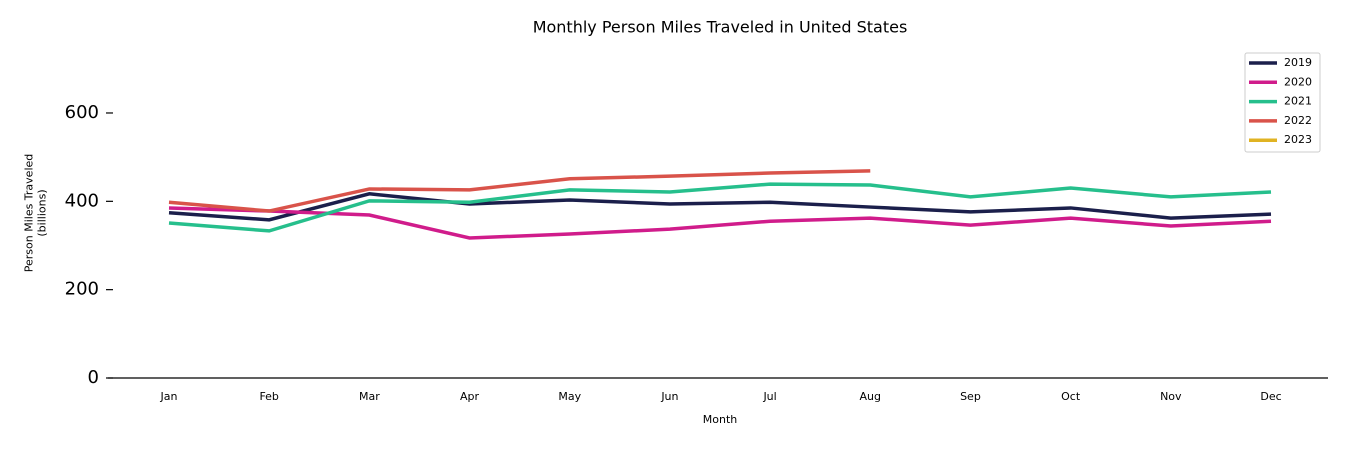  Describe the element at coordinates (569, 396) in the screenshot. I see `x-tick-label: May` at that location.